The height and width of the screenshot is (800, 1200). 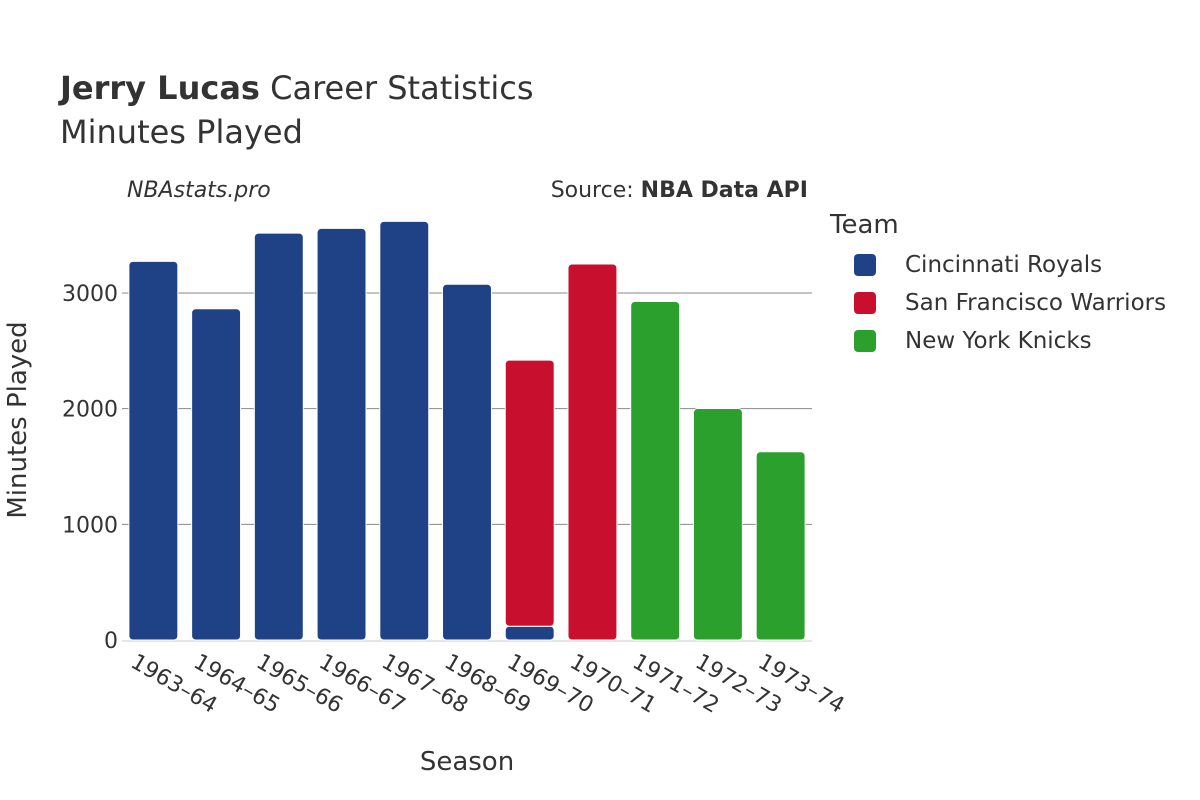 What do you see at coordinates (90, 410) in the screenshot?
I see `y-tick-label: 2000` at bounding box center [90, 410].